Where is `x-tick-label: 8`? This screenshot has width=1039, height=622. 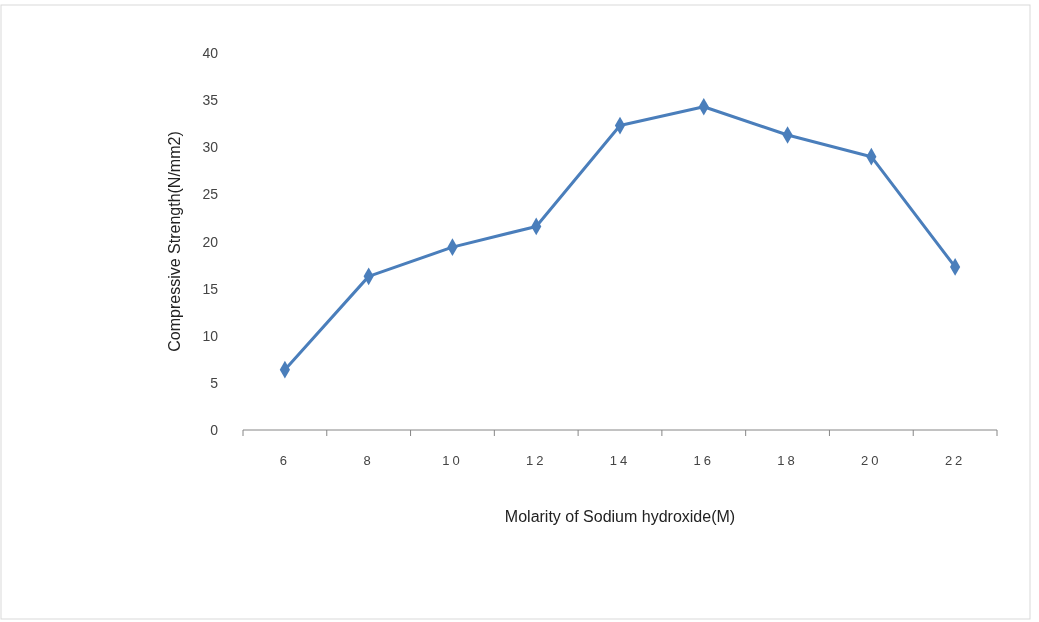 x-tick-label: 8 is located at coordinates (368, 460).